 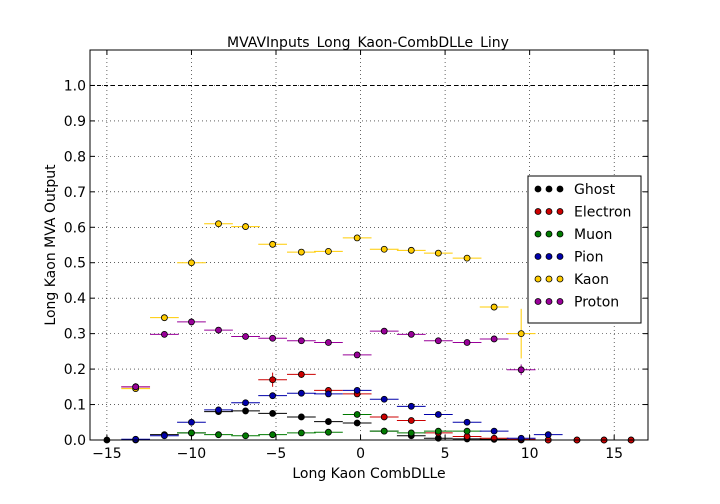 I want to click on x-axis-label: Long Kaon CombDLLe, so click(x=368, y=474).